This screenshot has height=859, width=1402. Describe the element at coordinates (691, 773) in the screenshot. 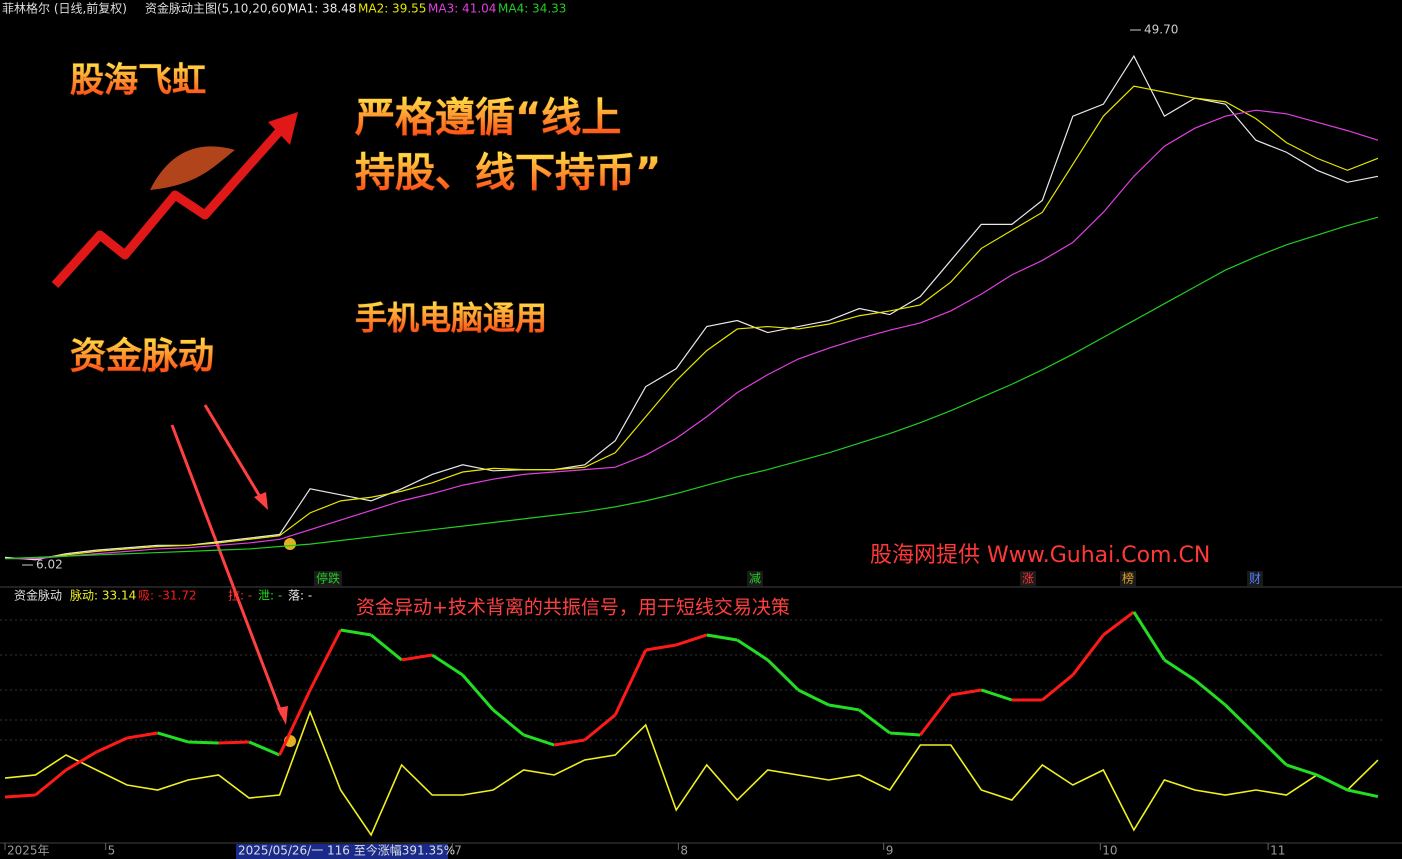

I see `series-line` at that location.